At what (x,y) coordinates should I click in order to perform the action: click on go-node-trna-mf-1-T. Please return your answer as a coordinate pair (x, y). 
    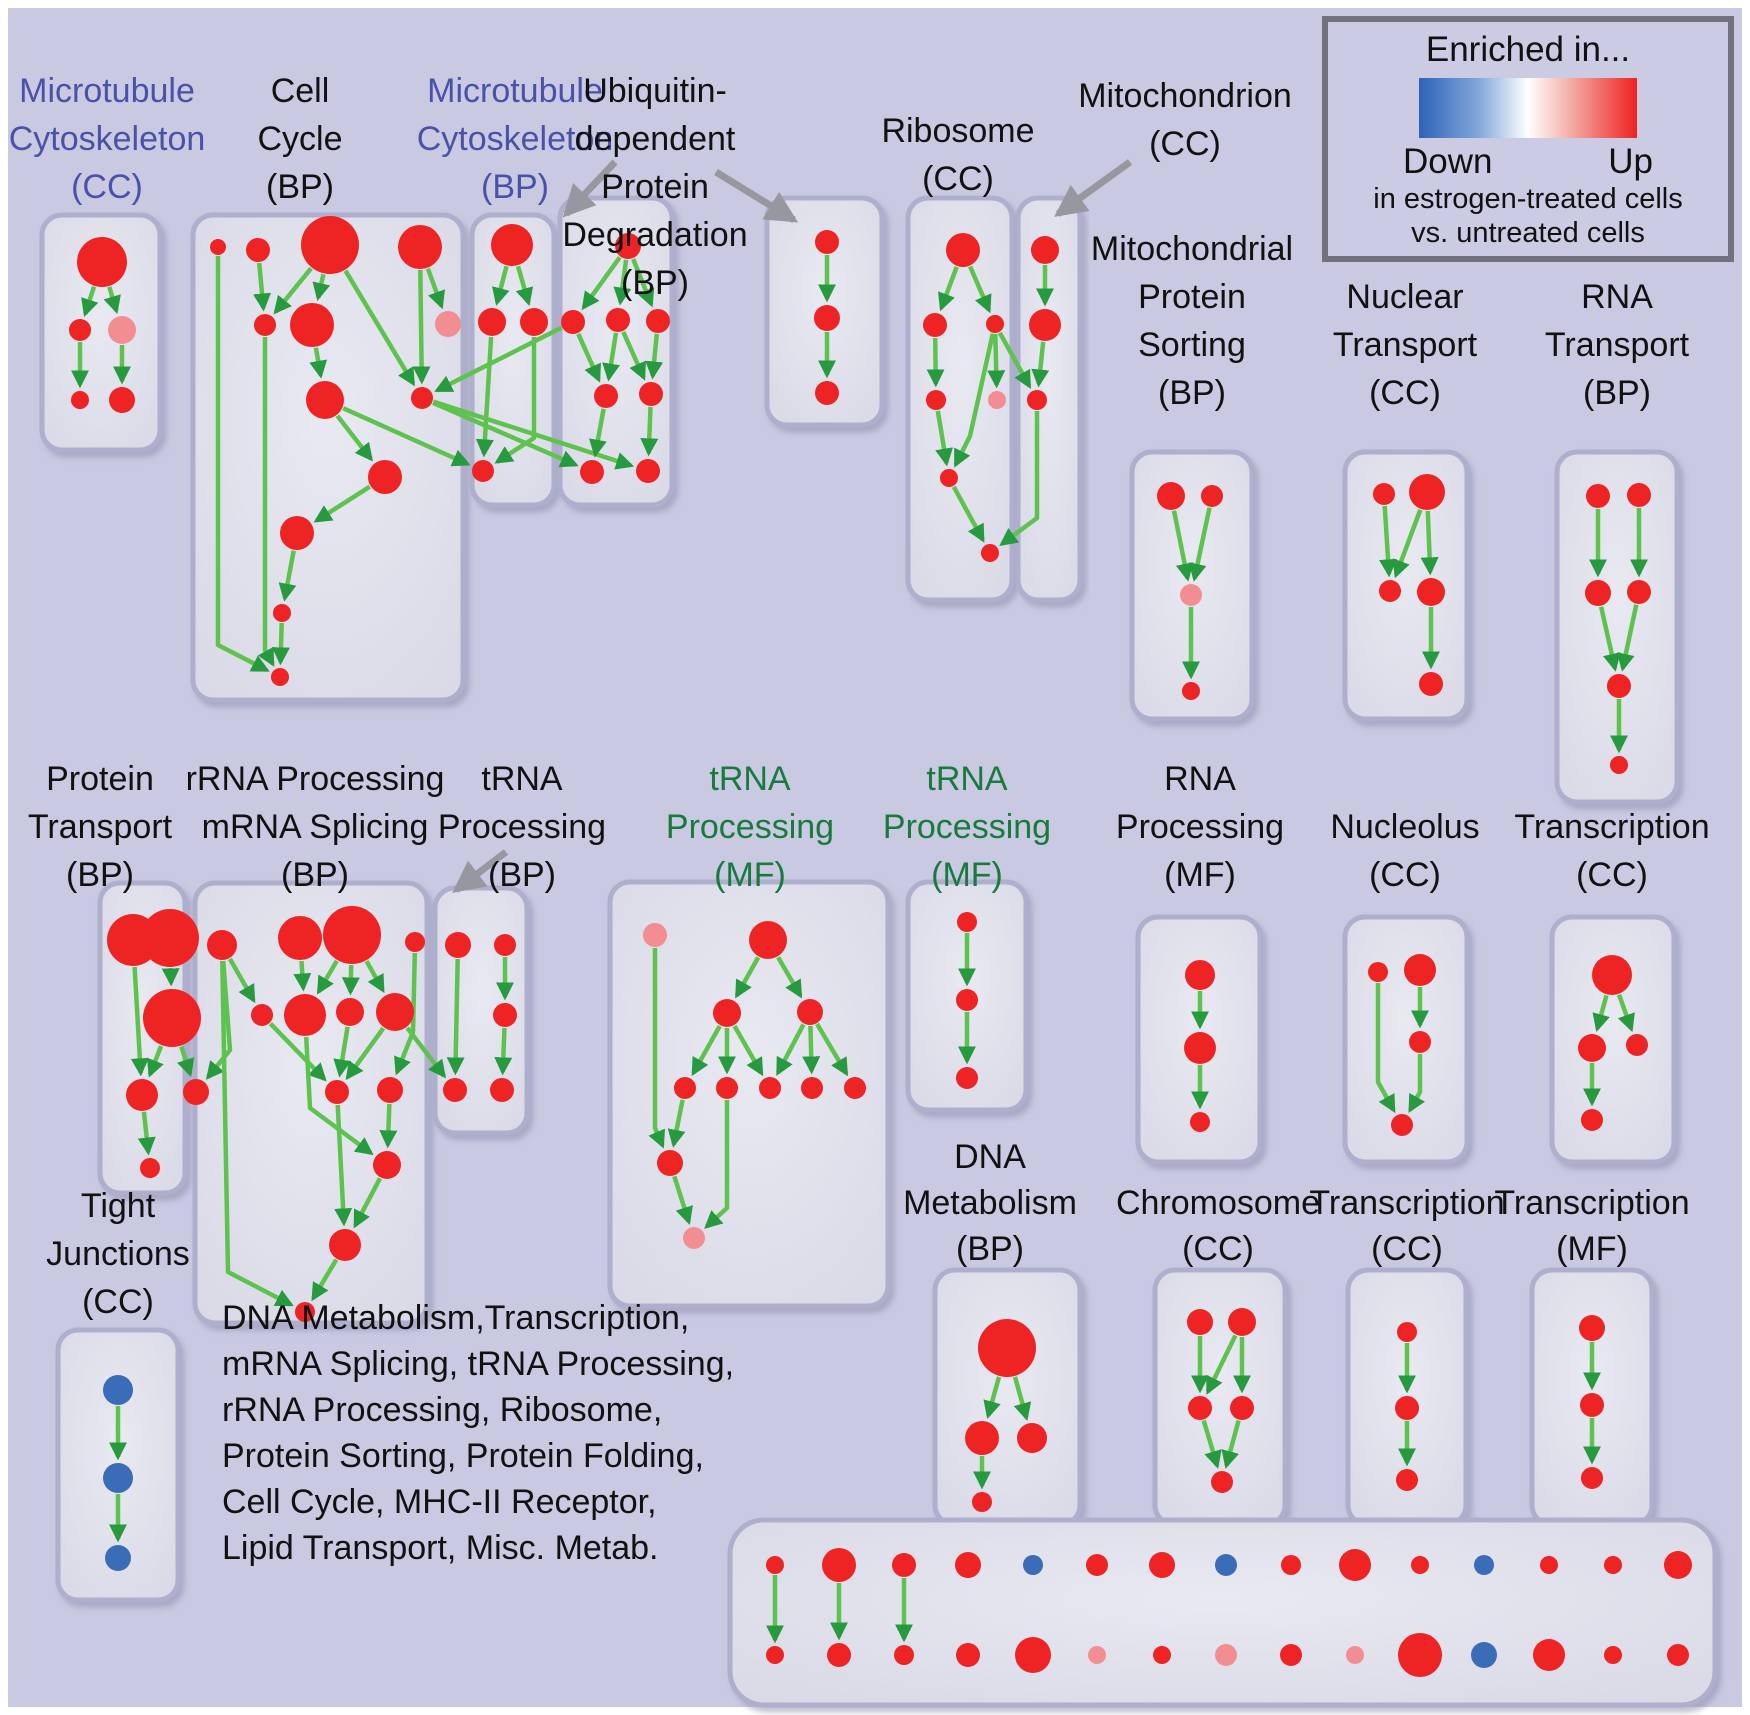
    Looking at the image, I should click on (768, 940).